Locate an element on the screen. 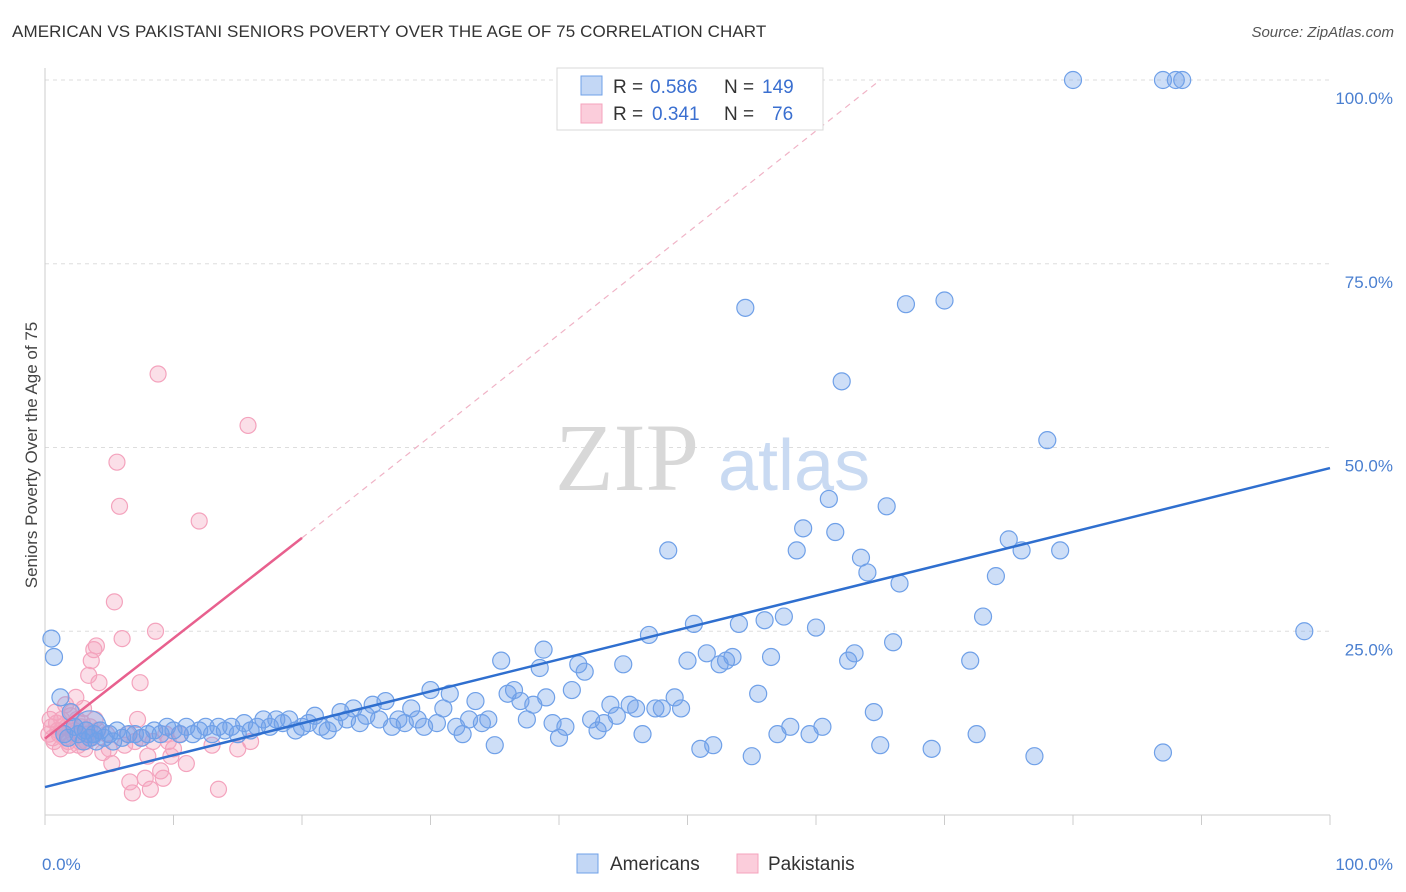 Image resolution: width=1406 pixels, height=892 pixels. y-axis-label: Seniors Poverty Over the Age of 75 is located at coordinates (31, 455).